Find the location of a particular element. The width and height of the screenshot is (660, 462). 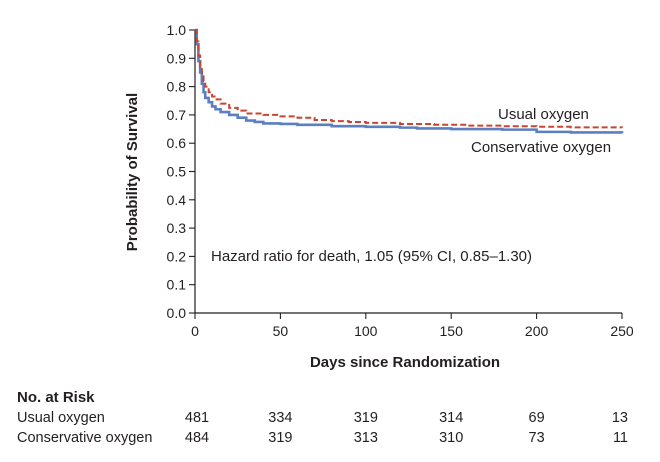

risk-counts: 481 334 319 314 69 13 484 319 313 310 73 11 is located at coordinates (406, 428).